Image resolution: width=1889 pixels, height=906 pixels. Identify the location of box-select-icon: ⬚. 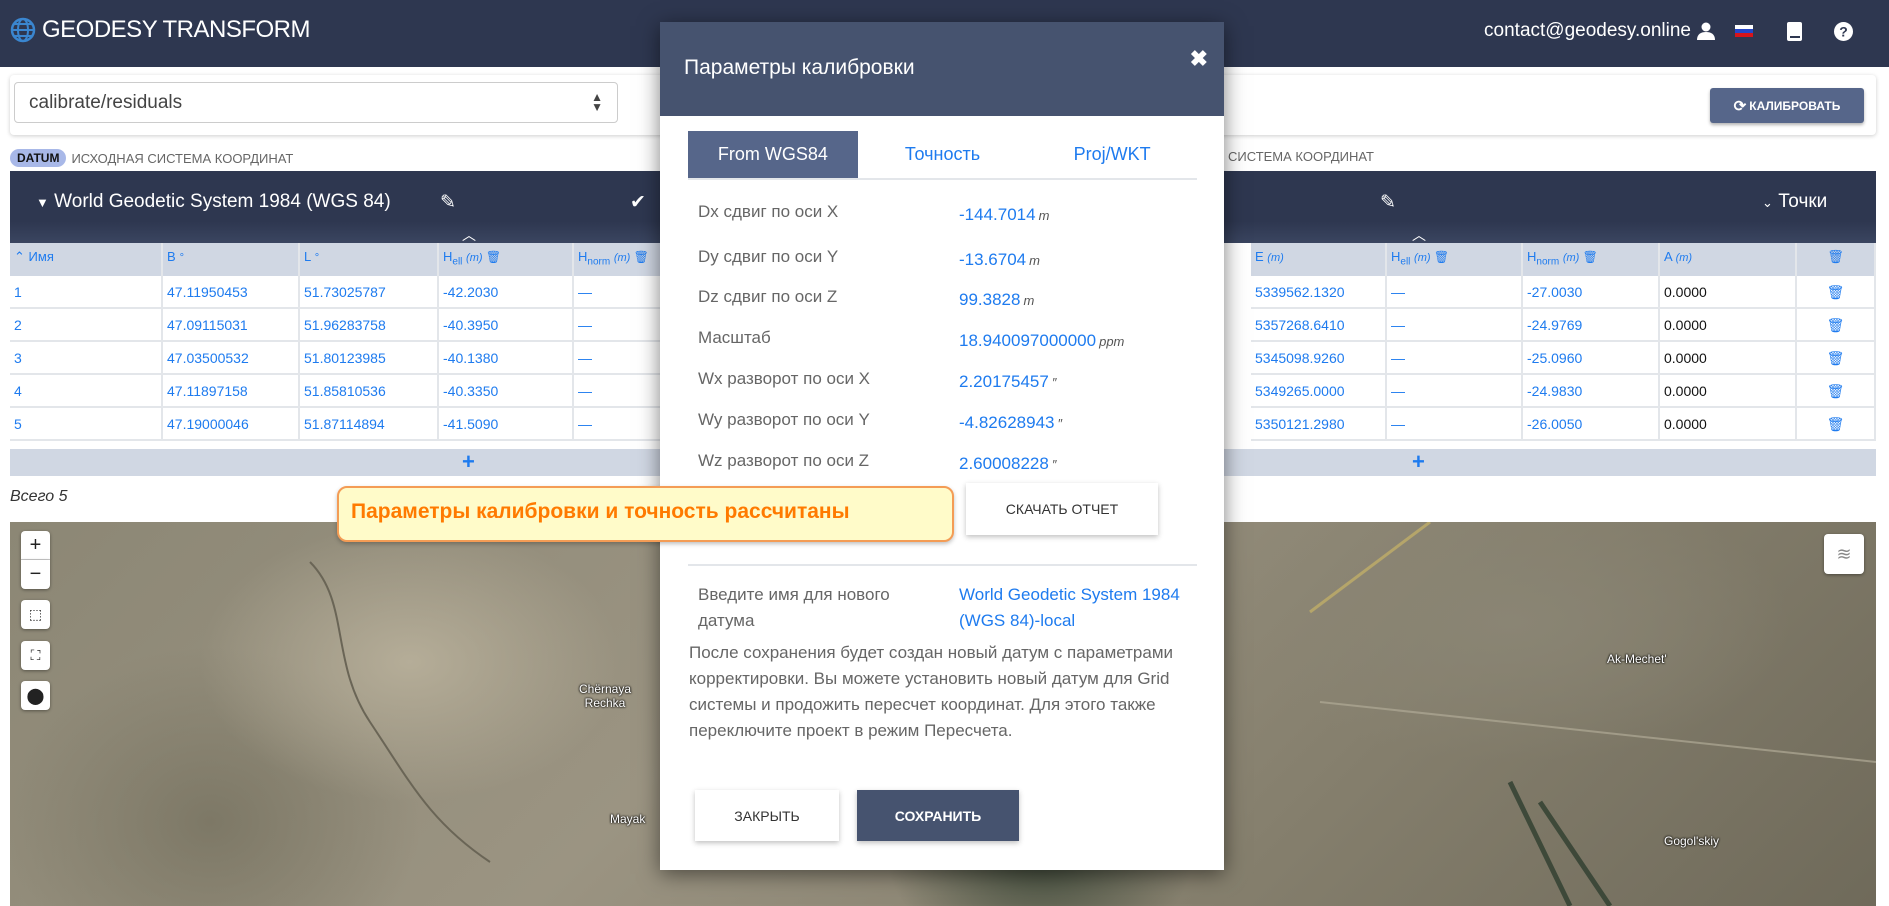
(35, 614).